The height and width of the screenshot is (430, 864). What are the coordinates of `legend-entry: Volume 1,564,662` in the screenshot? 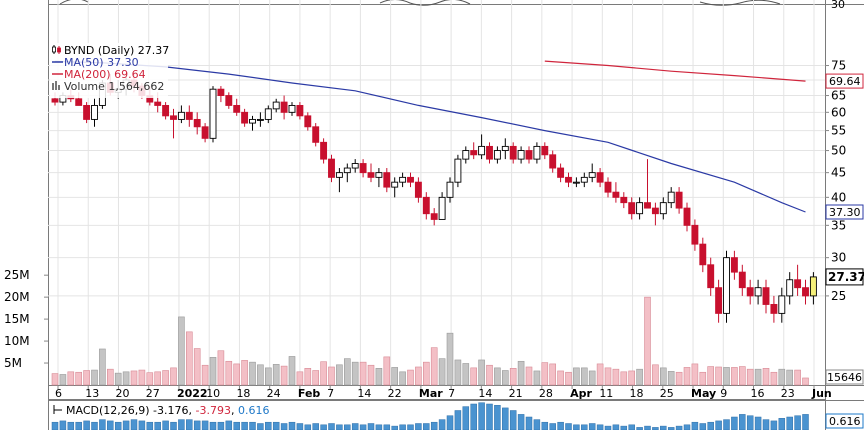 It's located at (114, 86).